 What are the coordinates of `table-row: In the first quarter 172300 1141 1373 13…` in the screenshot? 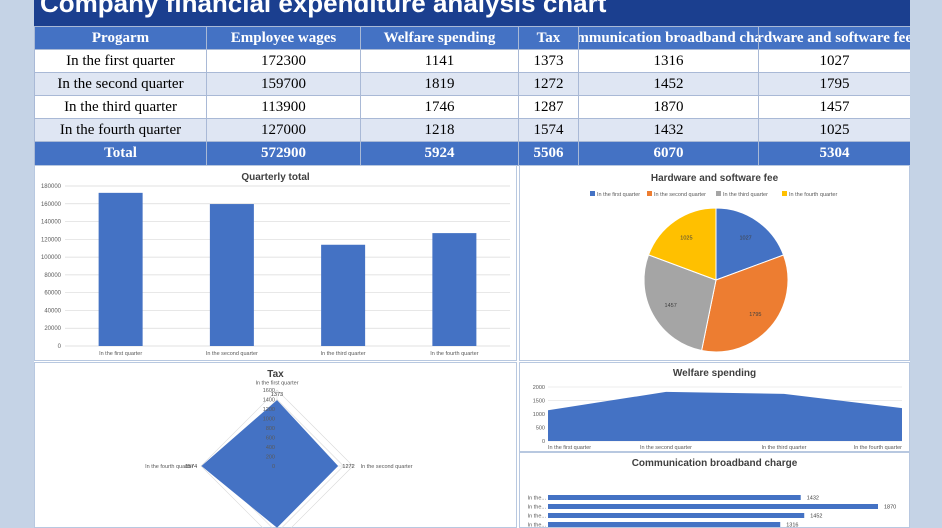 It's located at (472, 61).